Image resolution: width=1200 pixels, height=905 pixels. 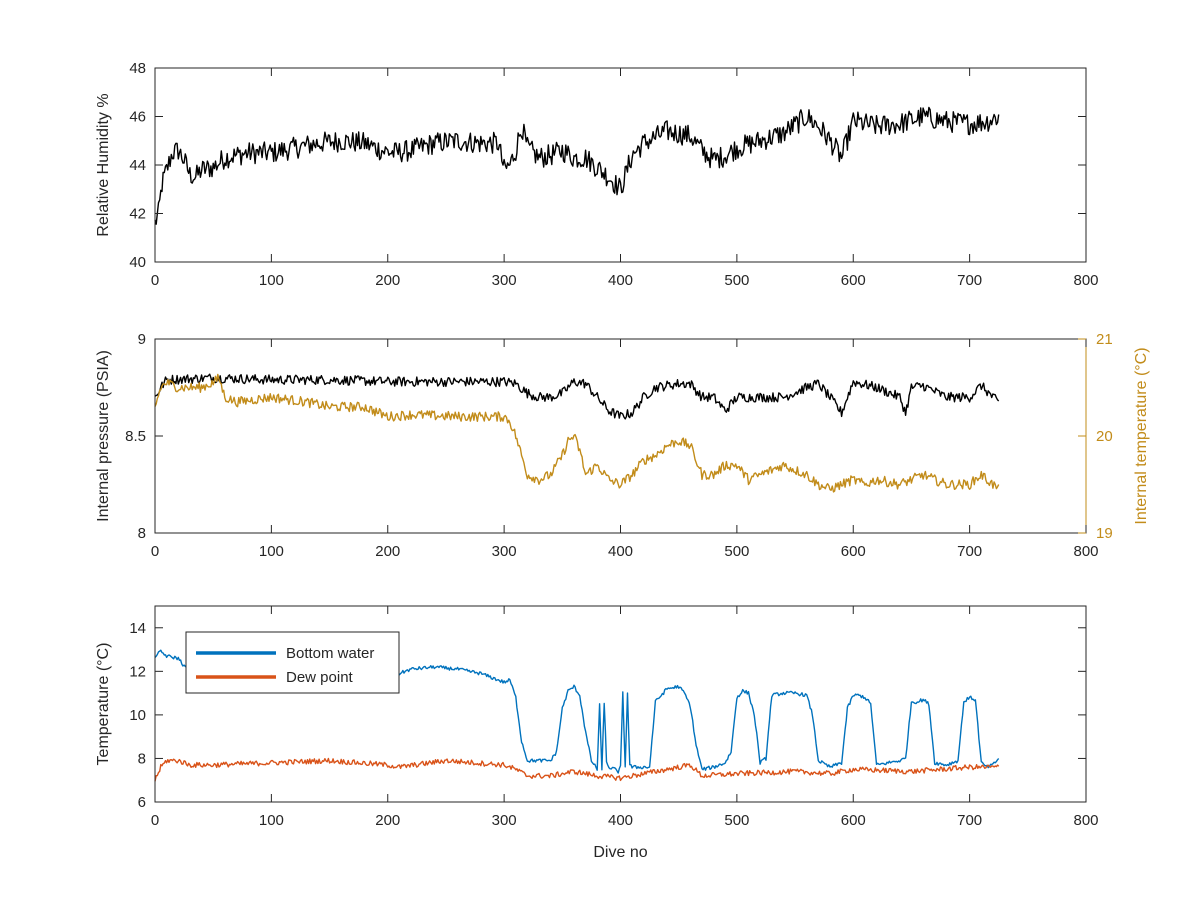 I want to click on y-tick-label: 14, so click(x=137, y=628).